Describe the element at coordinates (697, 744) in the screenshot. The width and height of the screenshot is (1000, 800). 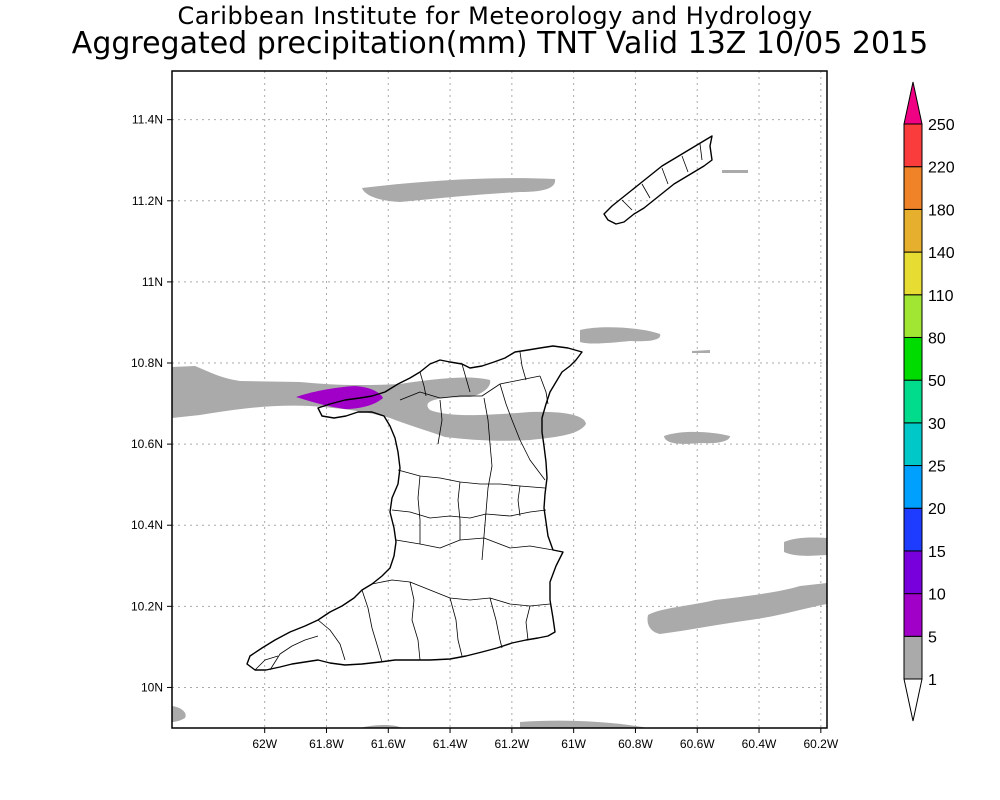
I see `x-tick-label: 60.6W` at that location.